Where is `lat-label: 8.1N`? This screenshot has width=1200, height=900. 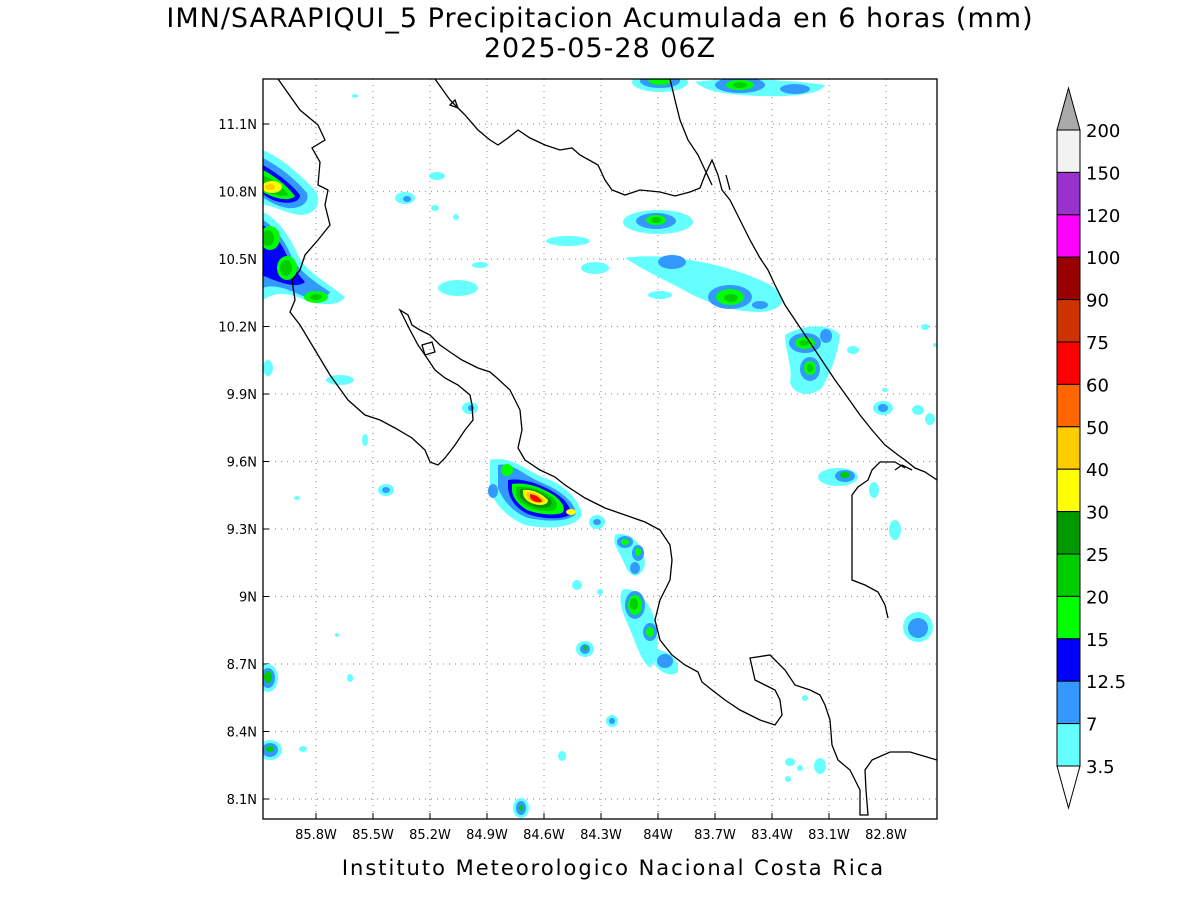 lat-label: 8.1N is located at coordinates (242, 800).